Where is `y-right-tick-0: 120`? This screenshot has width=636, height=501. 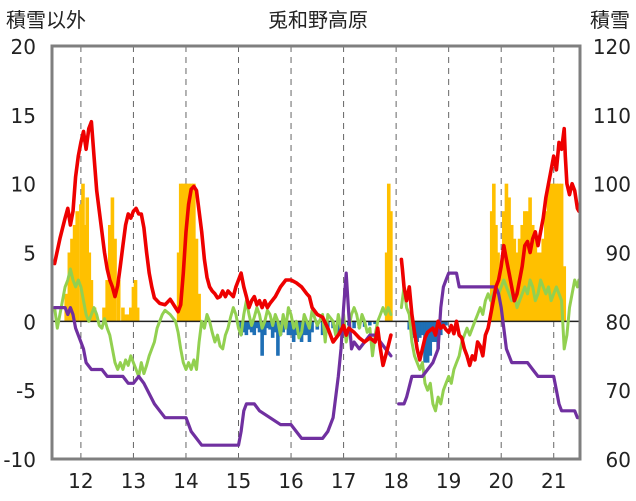
y-right-tick-0: 120 is located at coordinates (612, 47).